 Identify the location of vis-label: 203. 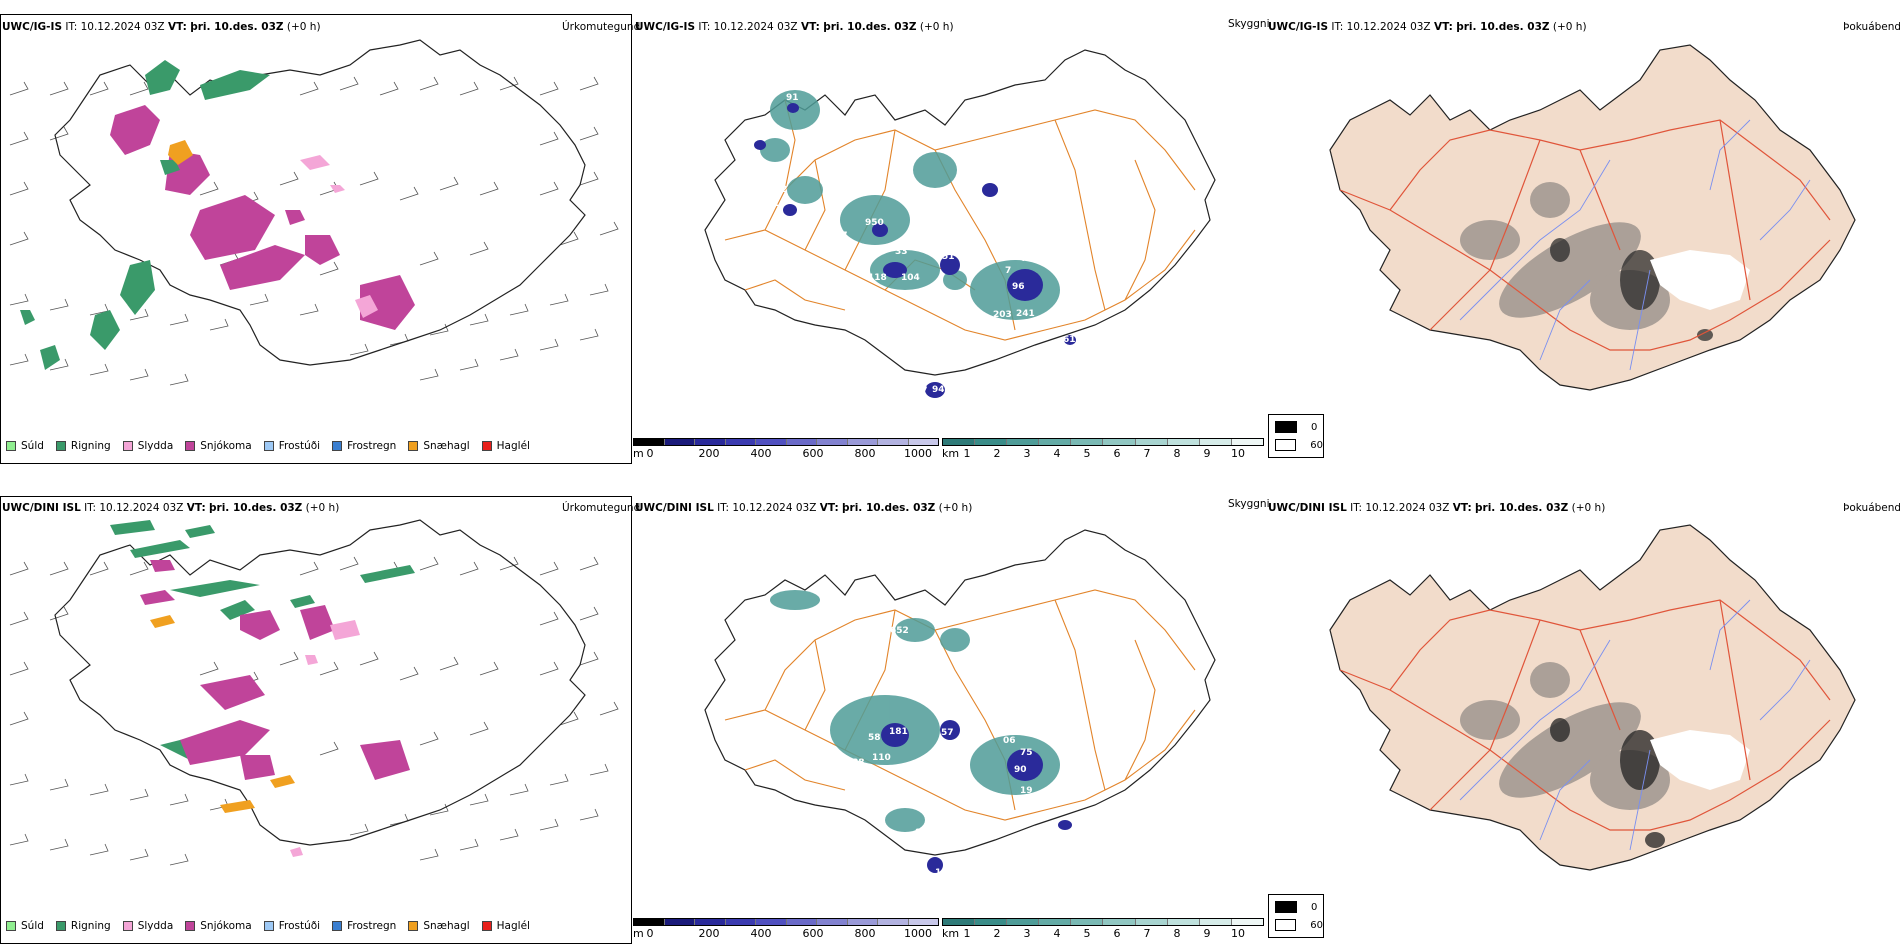
(1002, 315).